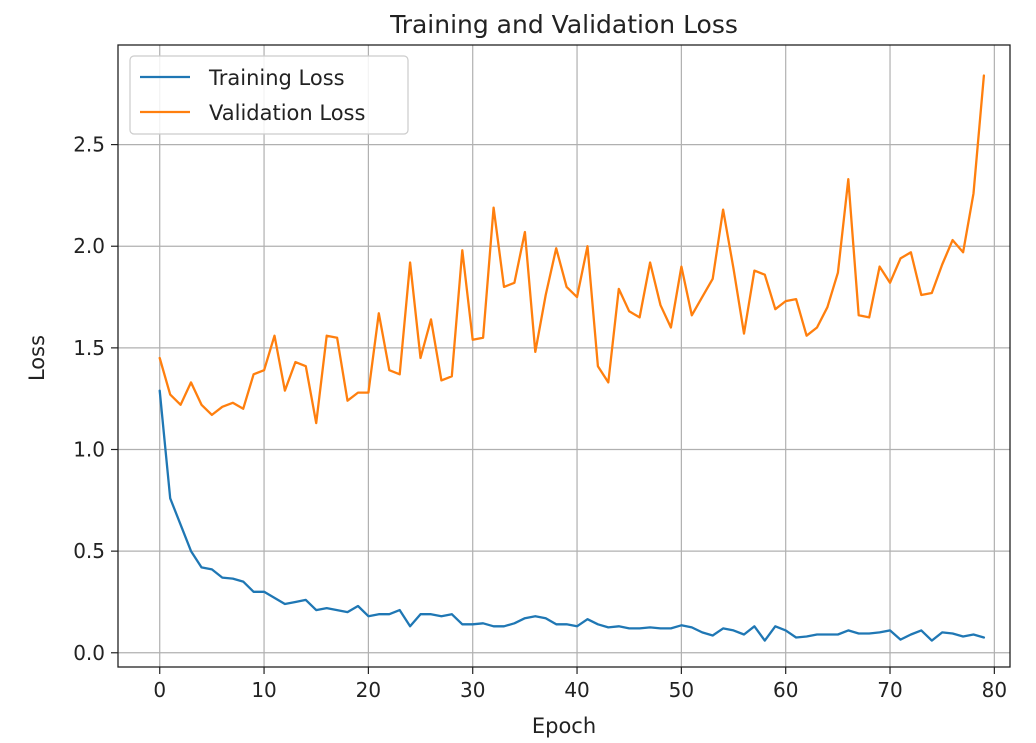 The width and height of the screenshot is (1036, 743). I want to click on legend: Training Loss Validation Loss, so click(269, 95).